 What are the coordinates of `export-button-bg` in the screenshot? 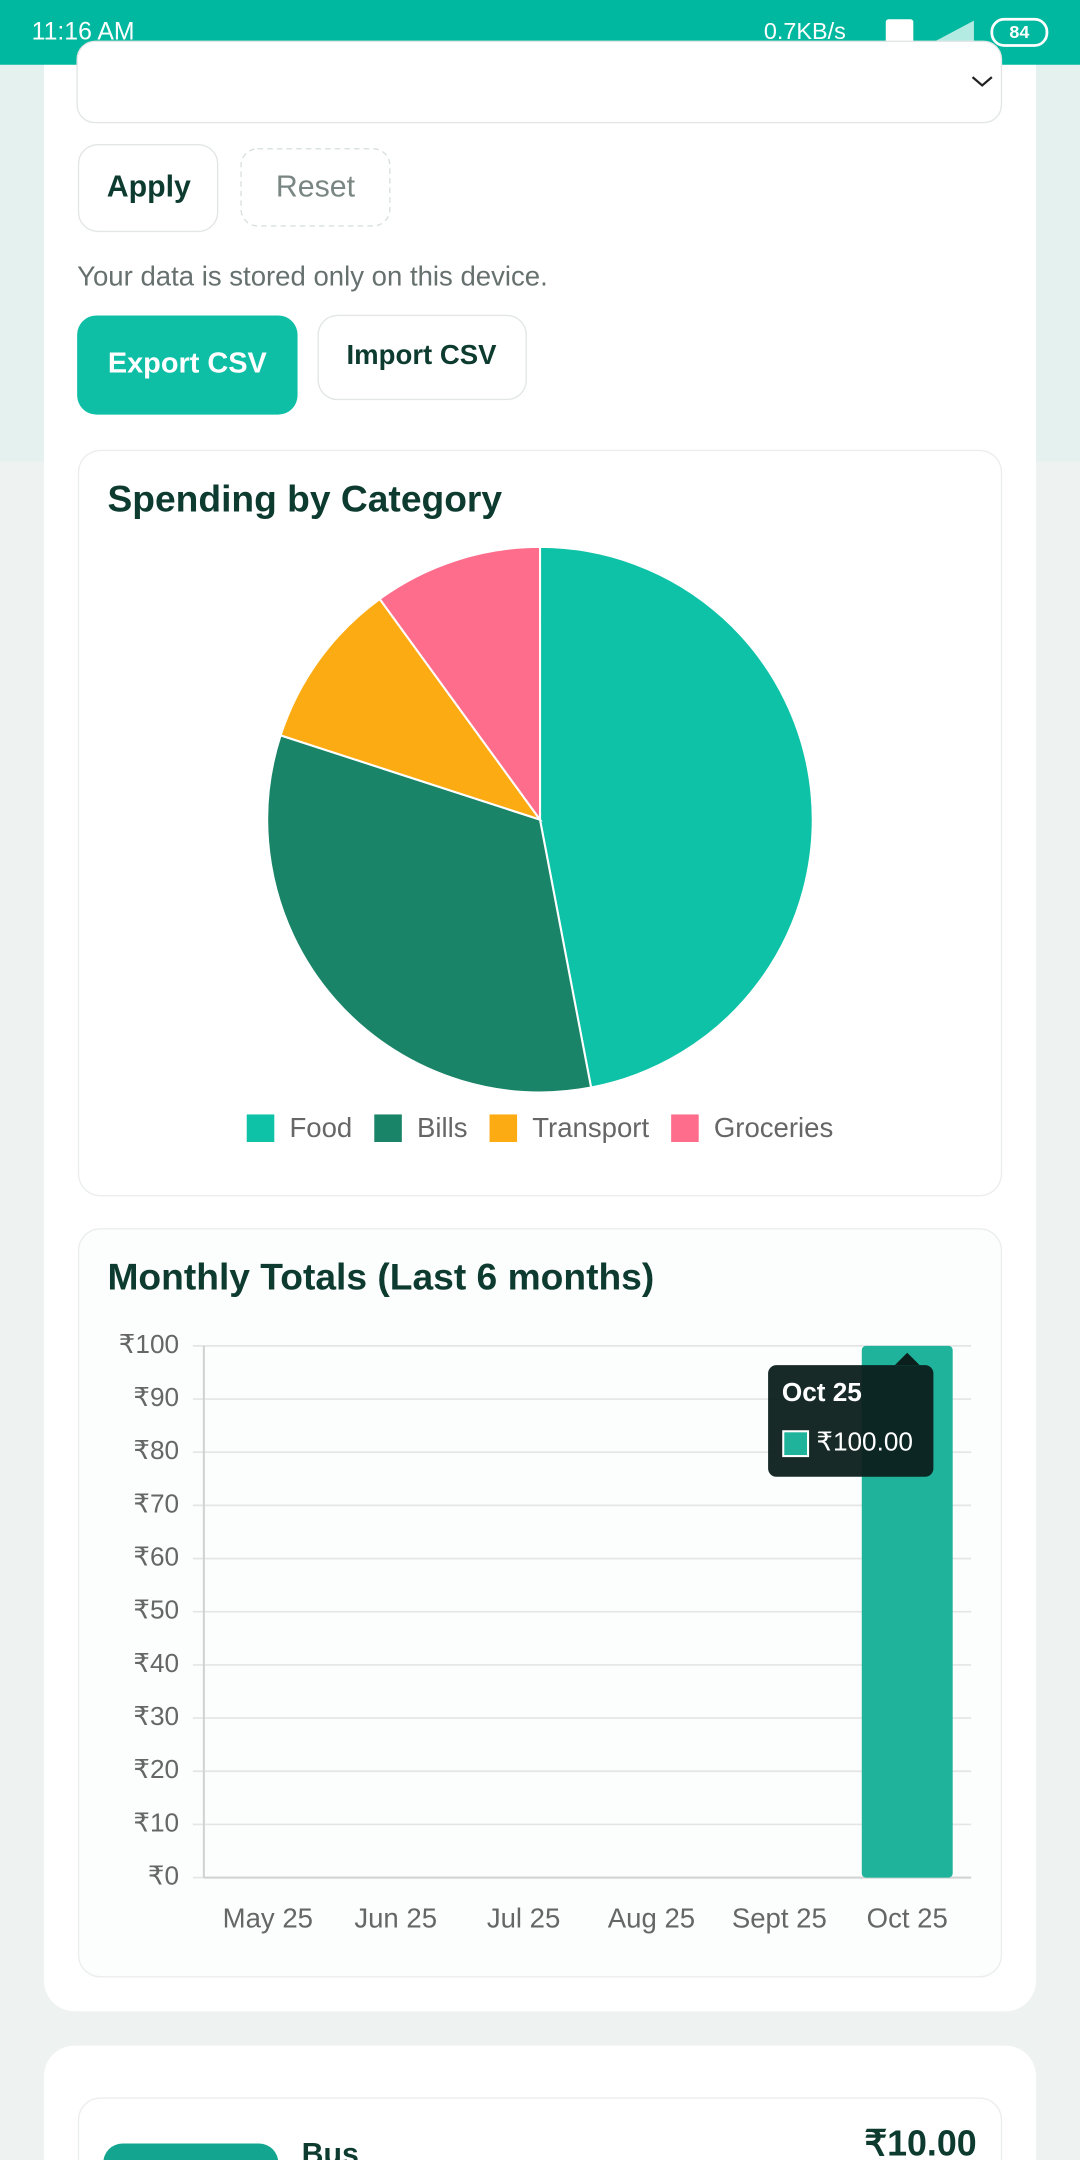 It's located at (187, 365).